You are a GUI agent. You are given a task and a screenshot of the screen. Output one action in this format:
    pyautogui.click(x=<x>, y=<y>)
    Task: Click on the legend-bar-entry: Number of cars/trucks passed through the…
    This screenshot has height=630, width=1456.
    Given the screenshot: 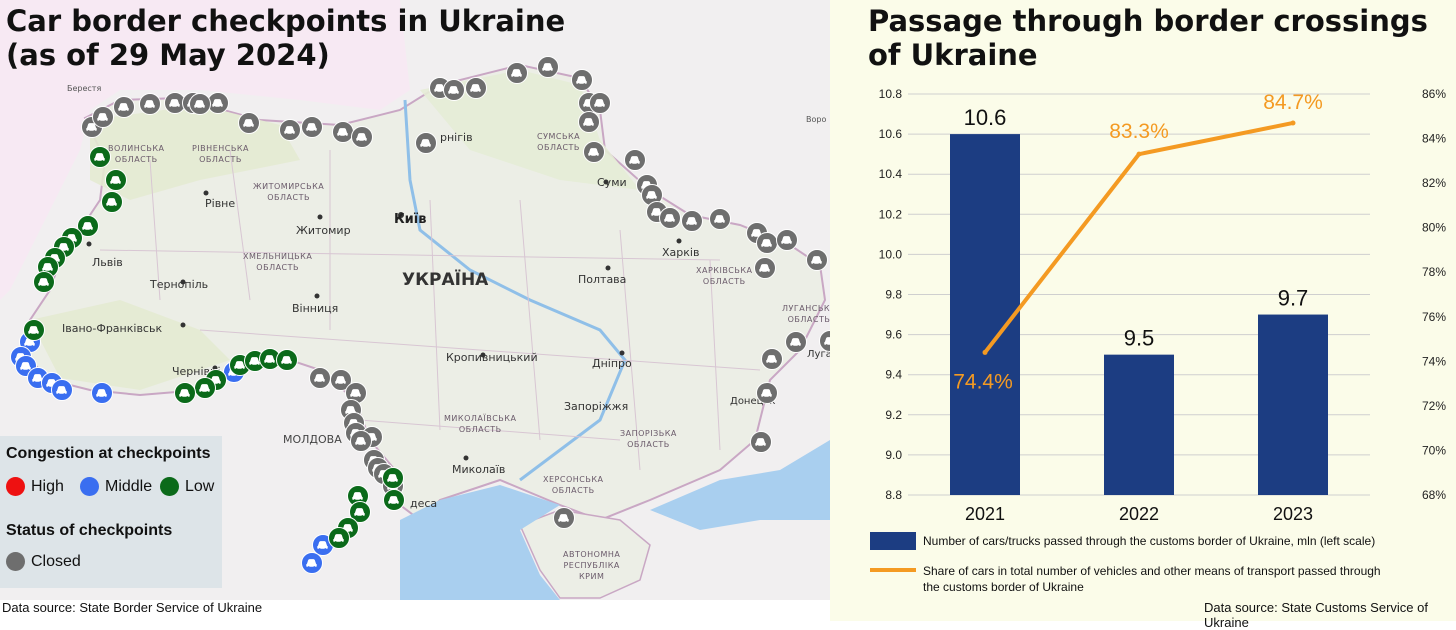 What is the action you would take?
    pyautogui.click(x=1122, y=541)
    